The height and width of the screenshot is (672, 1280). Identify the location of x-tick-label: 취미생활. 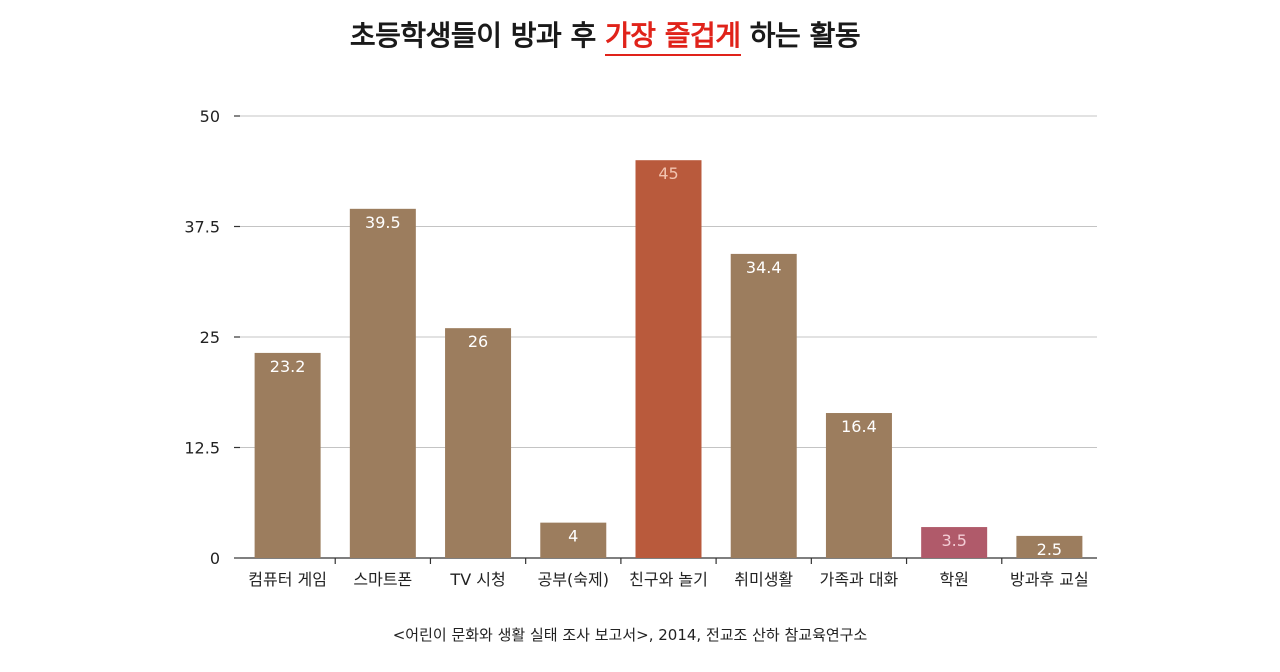
(763, 579).